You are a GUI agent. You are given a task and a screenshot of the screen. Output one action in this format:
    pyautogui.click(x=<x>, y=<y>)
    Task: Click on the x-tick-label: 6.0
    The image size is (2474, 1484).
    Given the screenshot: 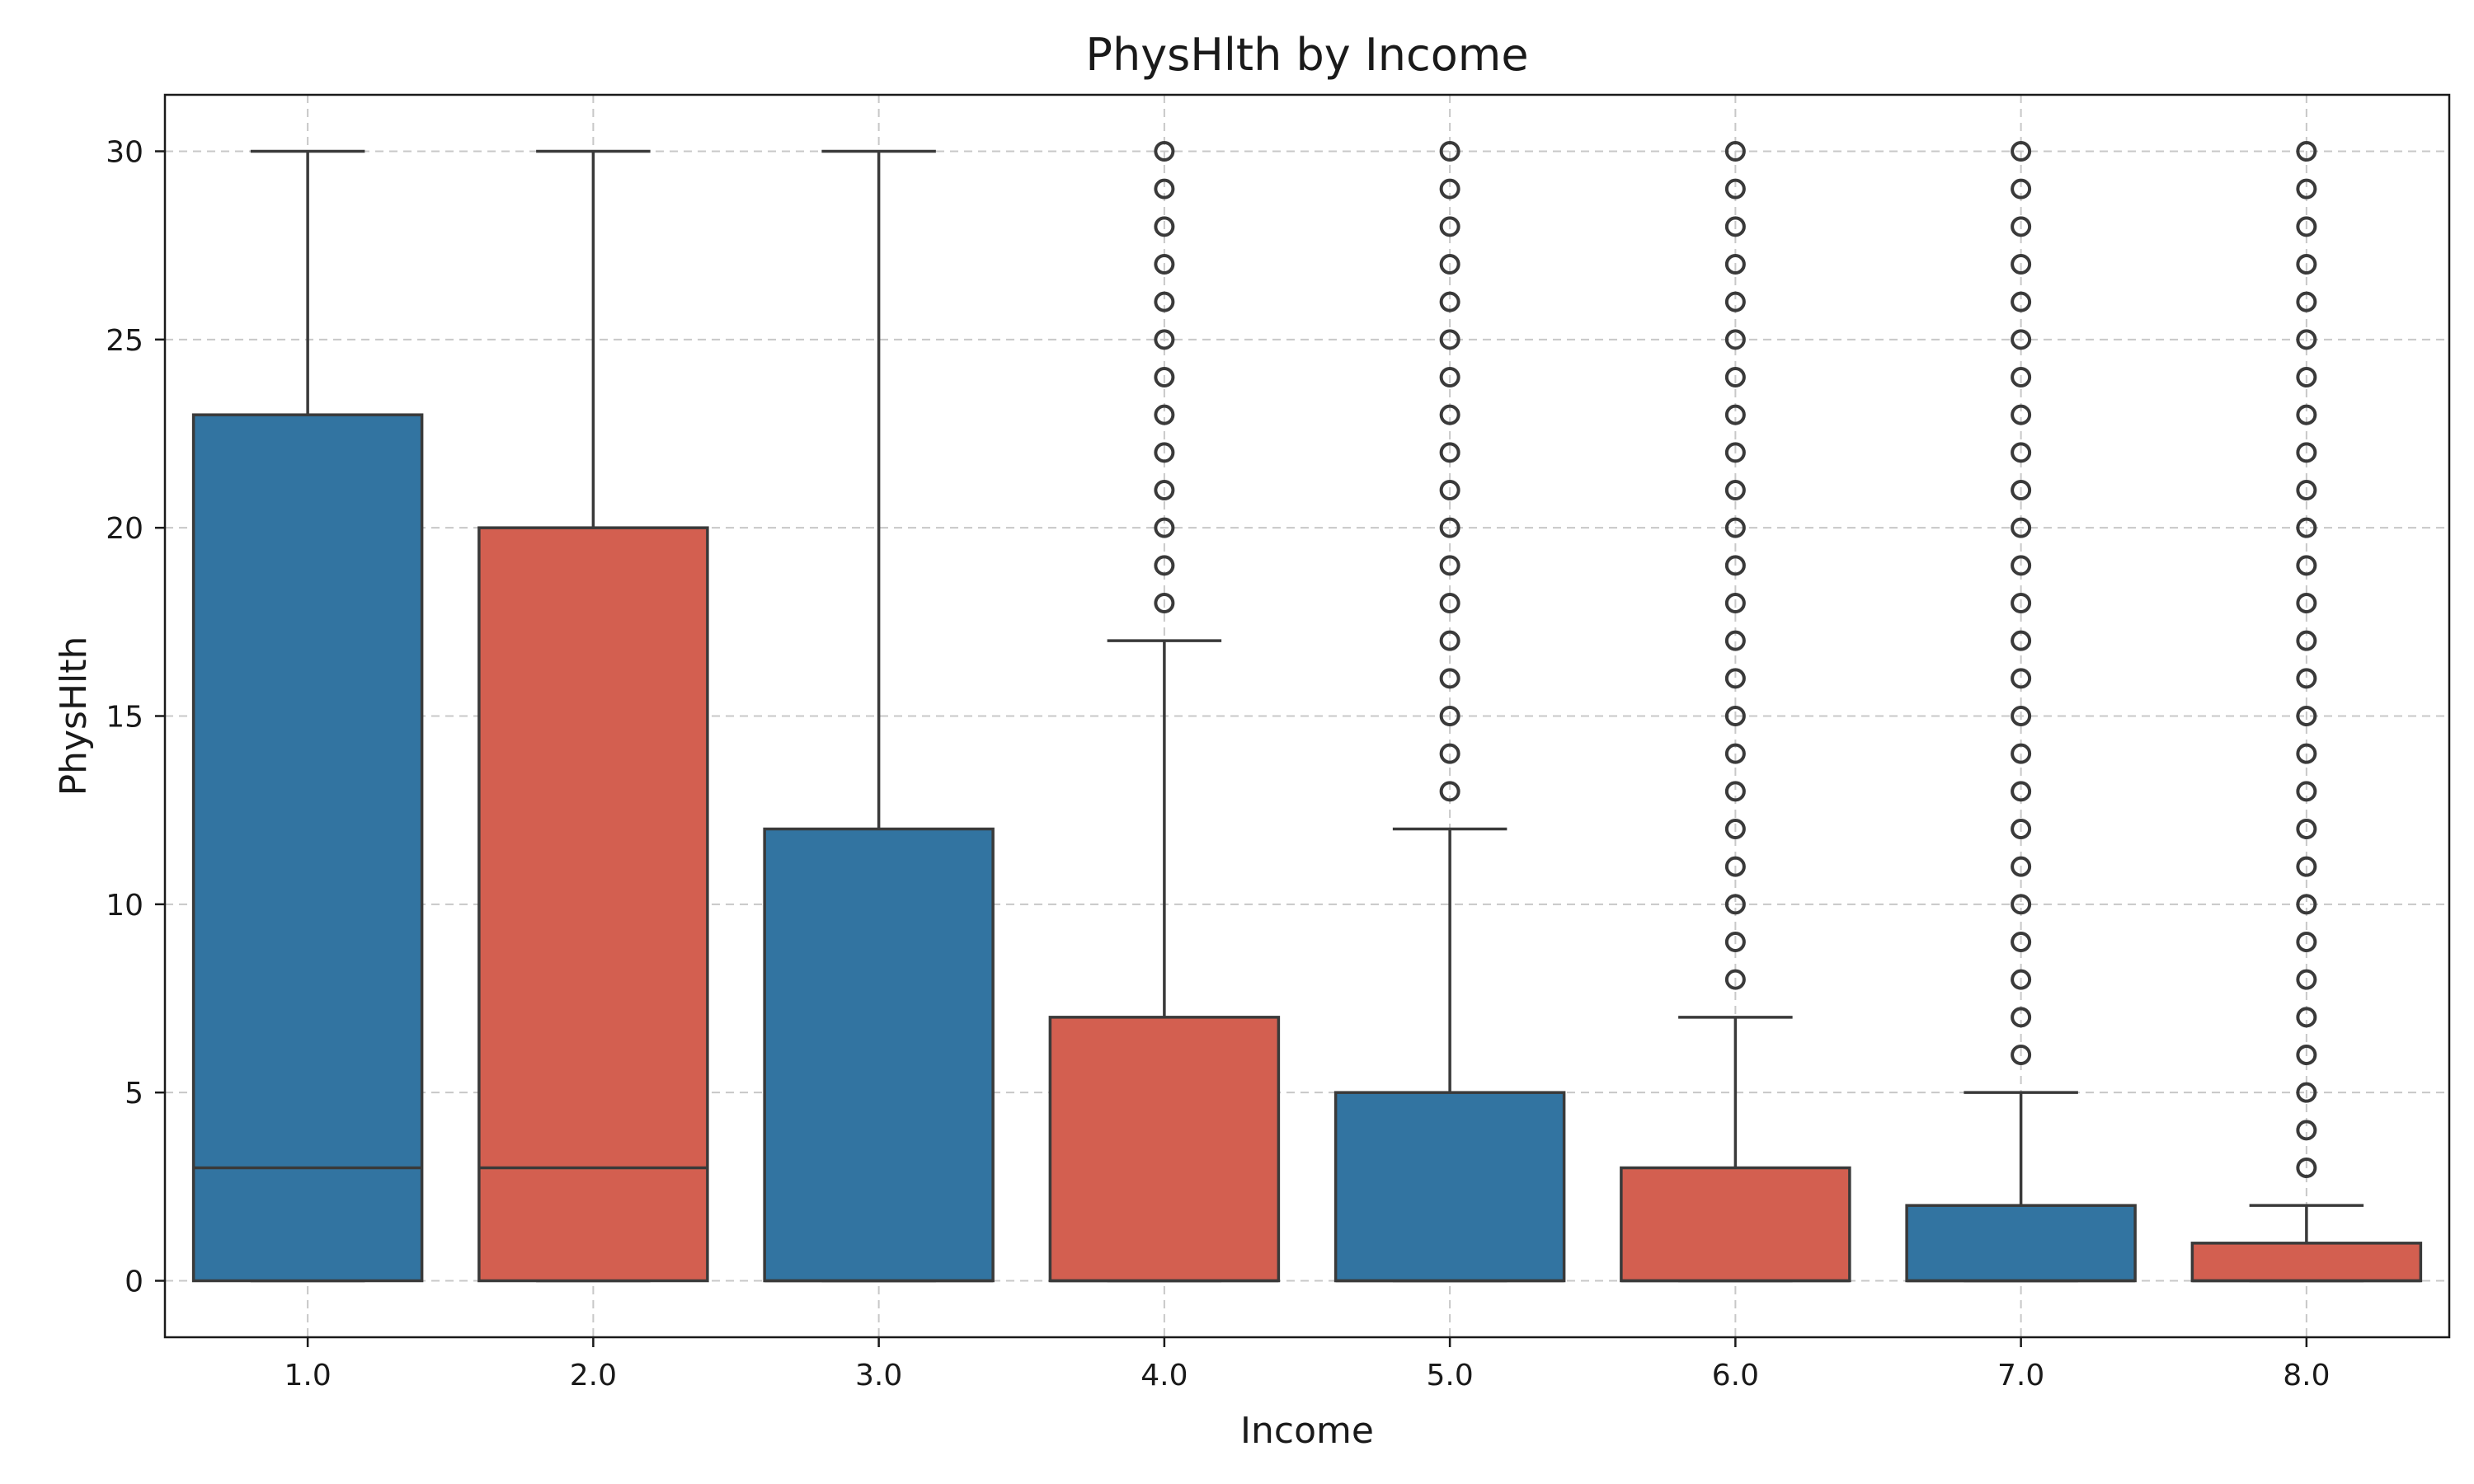 What is the action you would take?
    pyautogui.click(x=1735, y=1375)
    